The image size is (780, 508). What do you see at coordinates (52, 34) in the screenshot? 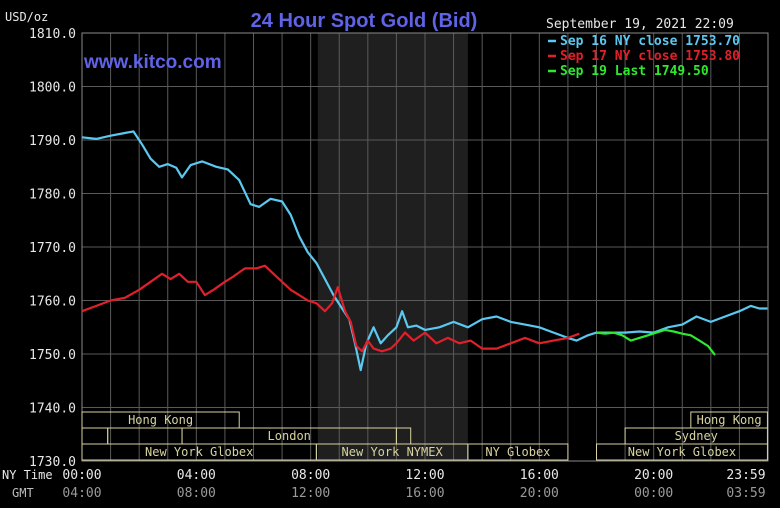
I see `y-tick-label: 1810.0` at bounding box center [52, 34].